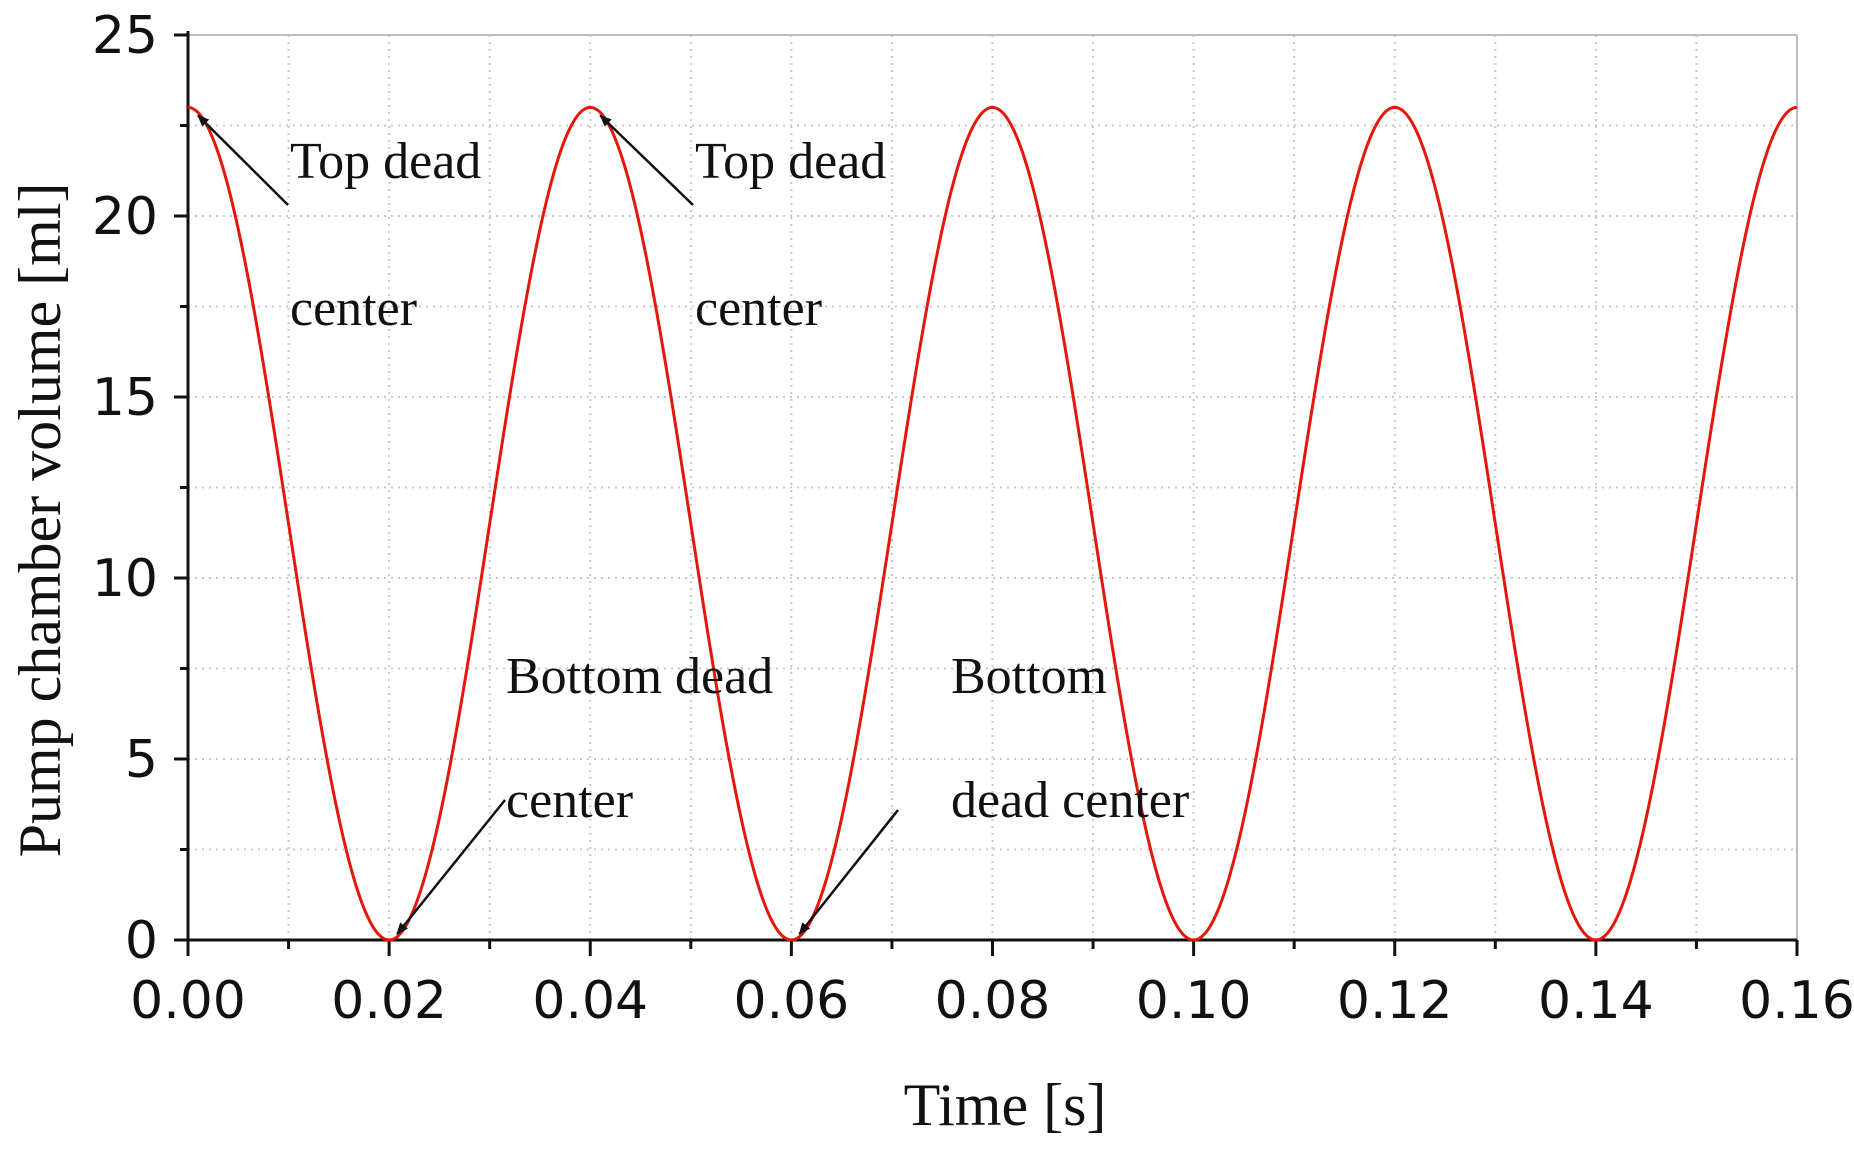 The width and height of the screenshot is (1854, 1153). I want to click on y-axis-title: Pump chamber volume [ml], so click(40, 520).